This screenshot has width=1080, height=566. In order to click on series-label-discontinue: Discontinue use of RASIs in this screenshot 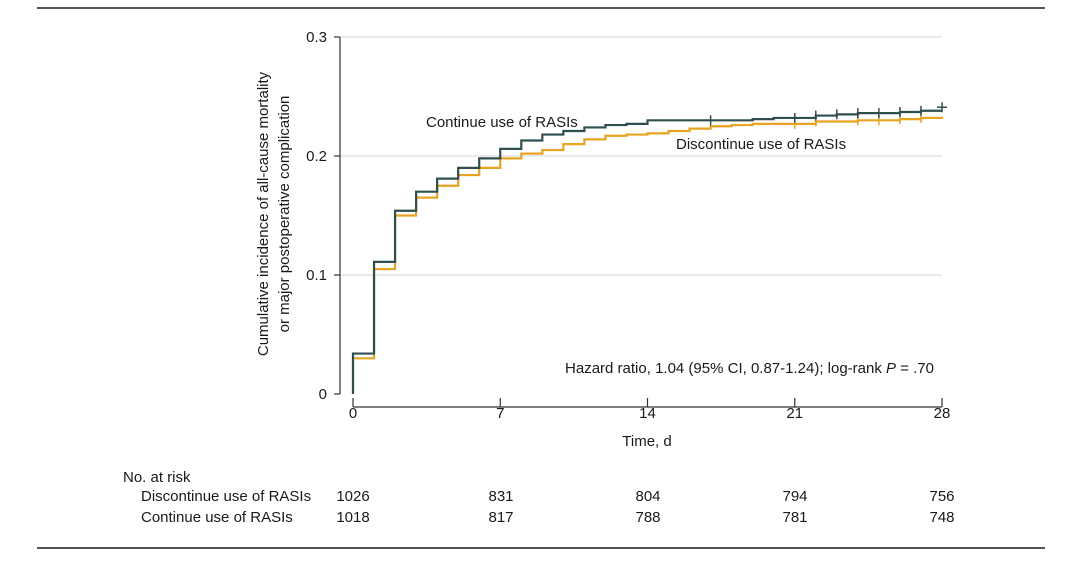, I will do `click(761, 144)`.